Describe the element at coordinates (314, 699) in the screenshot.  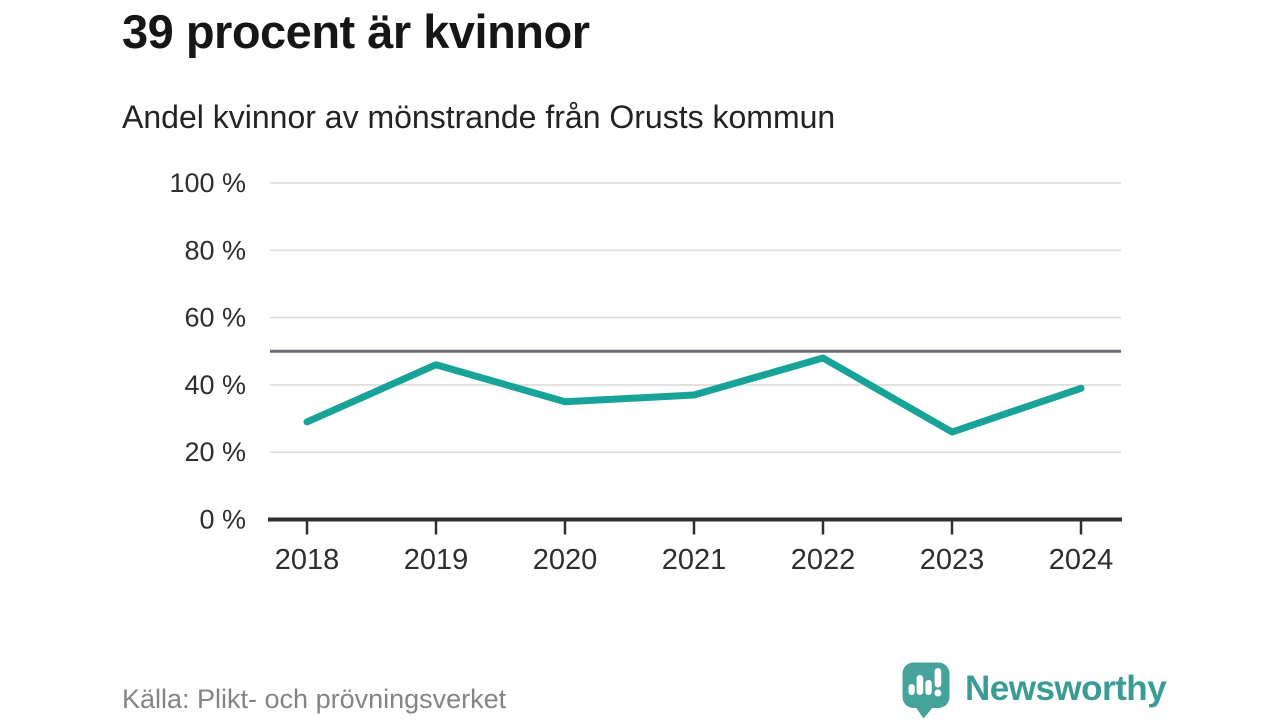
I see `source-note: Källa: Plikt- och prövningsverket` at that location.